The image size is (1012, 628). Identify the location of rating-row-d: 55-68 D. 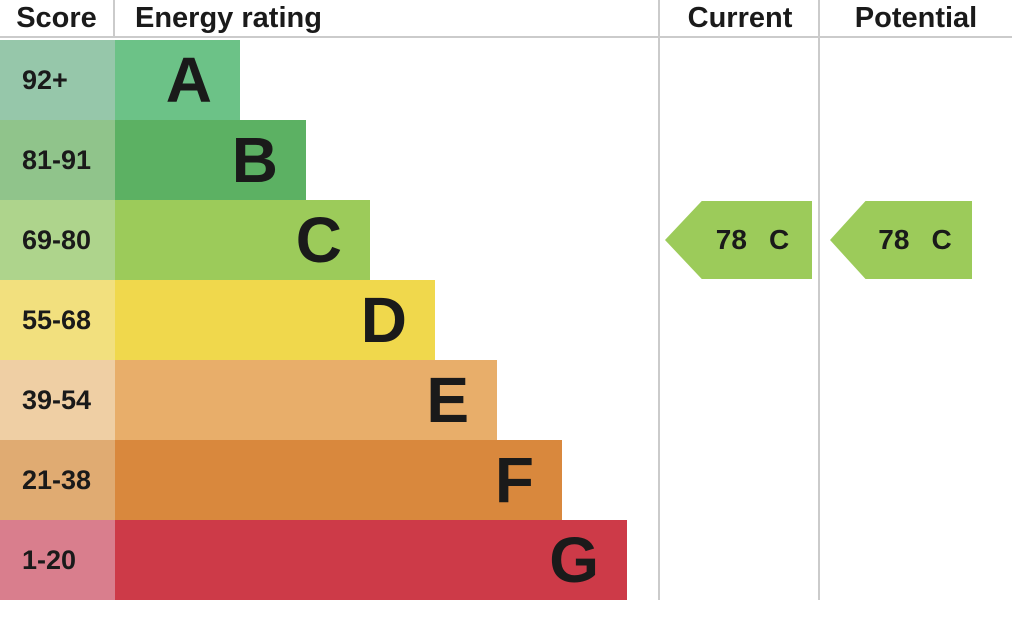
(313, 320).